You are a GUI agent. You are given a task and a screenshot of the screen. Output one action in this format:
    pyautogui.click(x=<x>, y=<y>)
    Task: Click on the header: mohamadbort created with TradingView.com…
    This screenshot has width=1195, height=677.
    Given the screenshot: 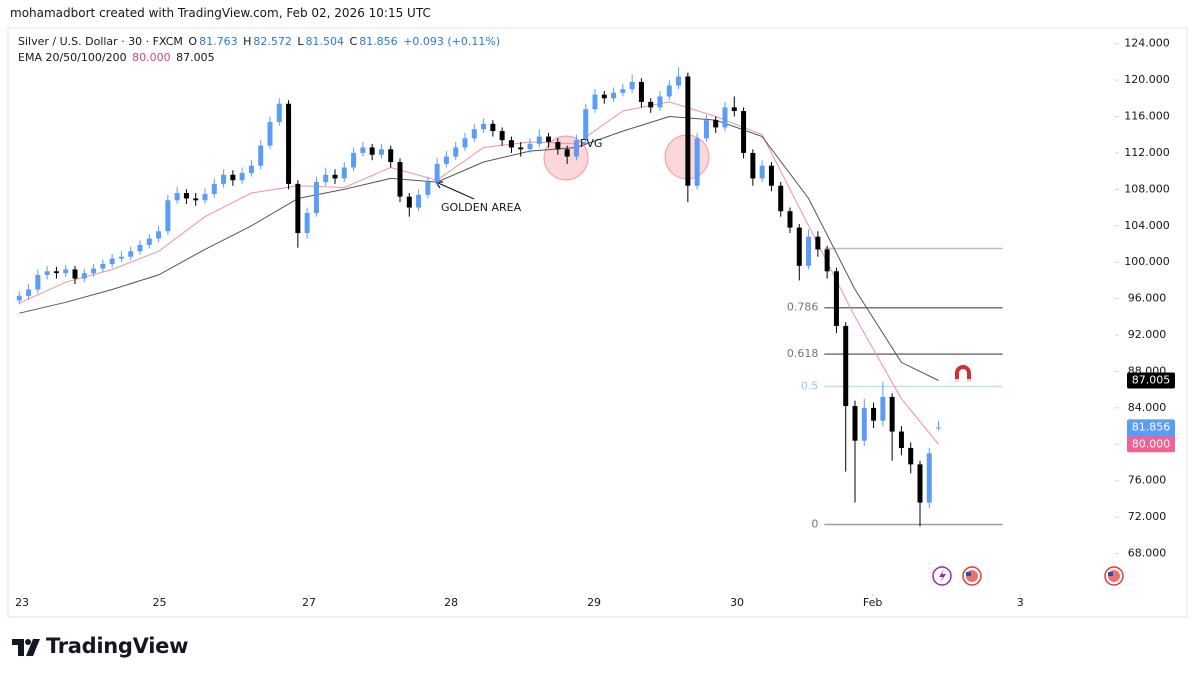 What is the action you would take?
    pyautogui.click(x=220, y=13)
    